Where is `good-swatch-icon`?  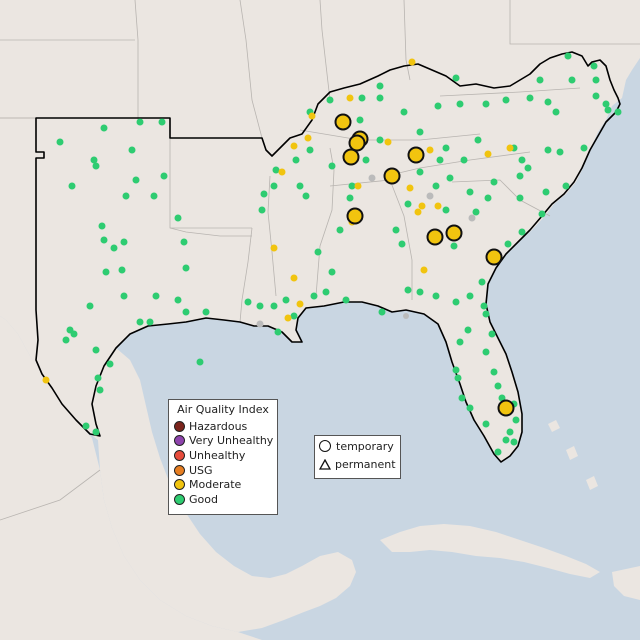 good-swatch-icon is located at coordinates (179, 499).